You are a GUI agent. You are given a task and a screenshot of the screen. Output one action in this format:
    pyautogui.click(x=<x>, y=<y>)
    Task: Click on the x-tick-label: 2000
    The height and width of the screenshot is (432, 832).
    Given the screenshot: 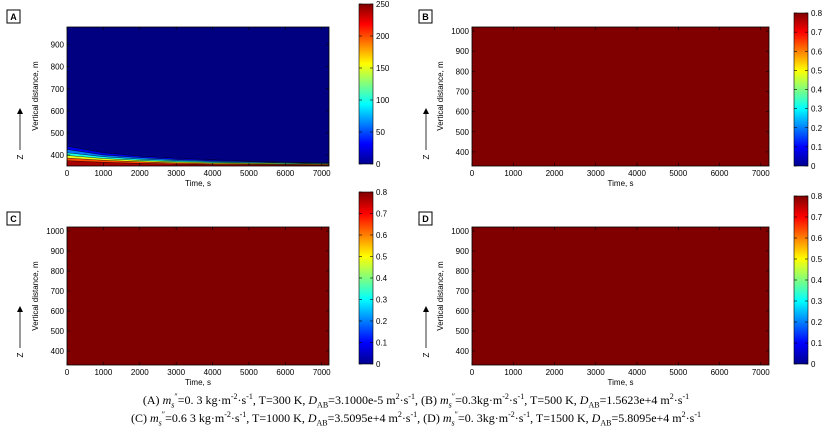 What is the action you would take?
    pyautogui.click(x=555, y=173)
    